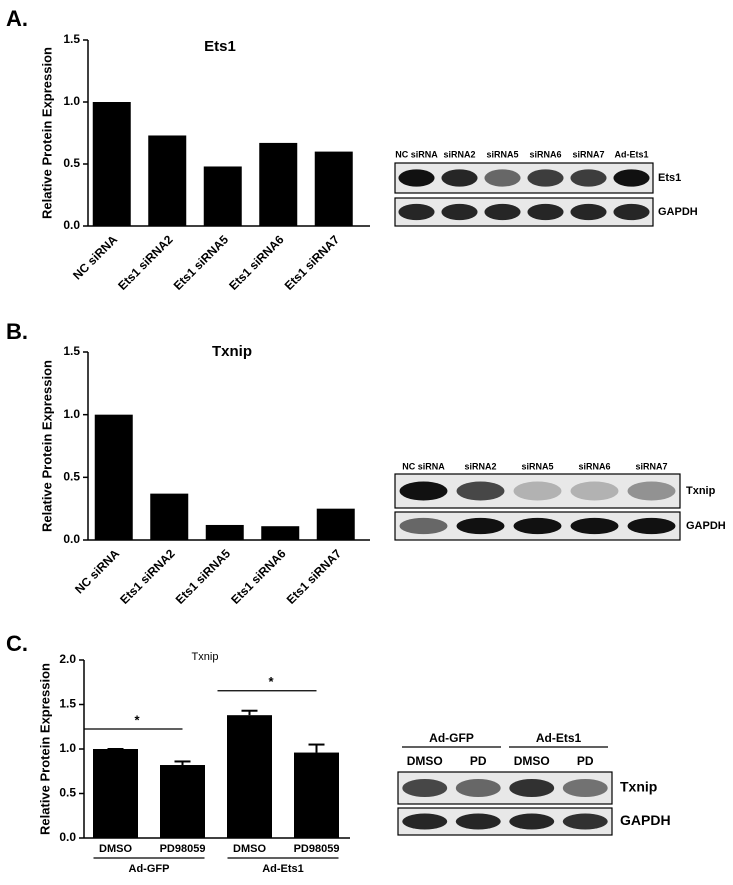  What do you see at coordinates (17, 18) in the screenshot?
I see `panel-label: A.` at bounding box center [17, 18].